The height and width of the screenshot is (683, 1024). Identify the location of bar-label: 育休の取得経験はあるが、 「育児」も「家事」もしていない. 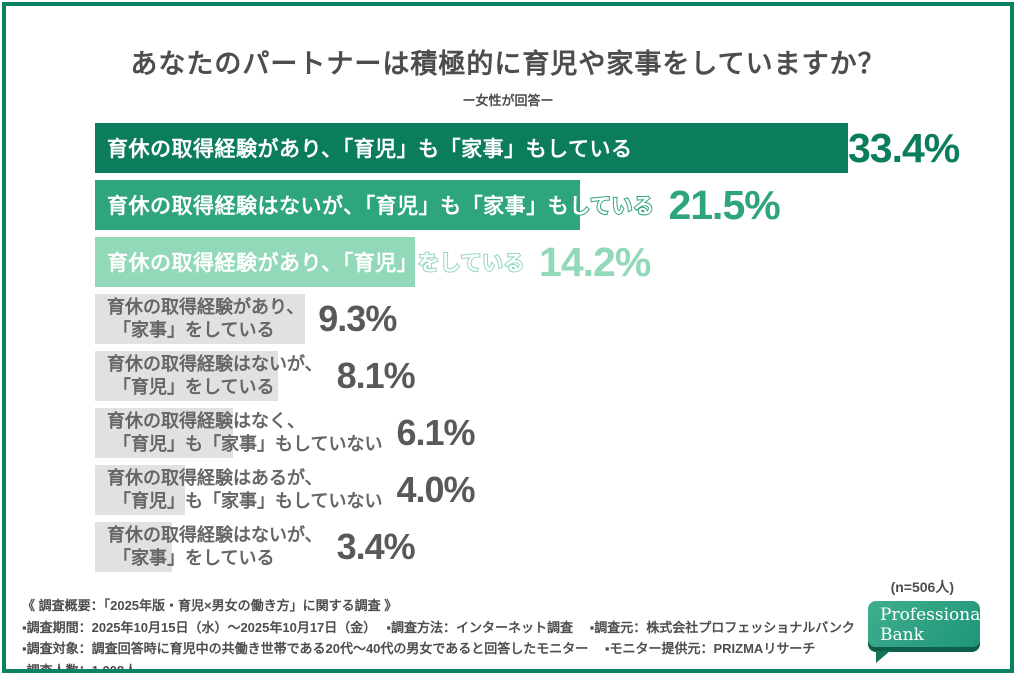
(245, 489).